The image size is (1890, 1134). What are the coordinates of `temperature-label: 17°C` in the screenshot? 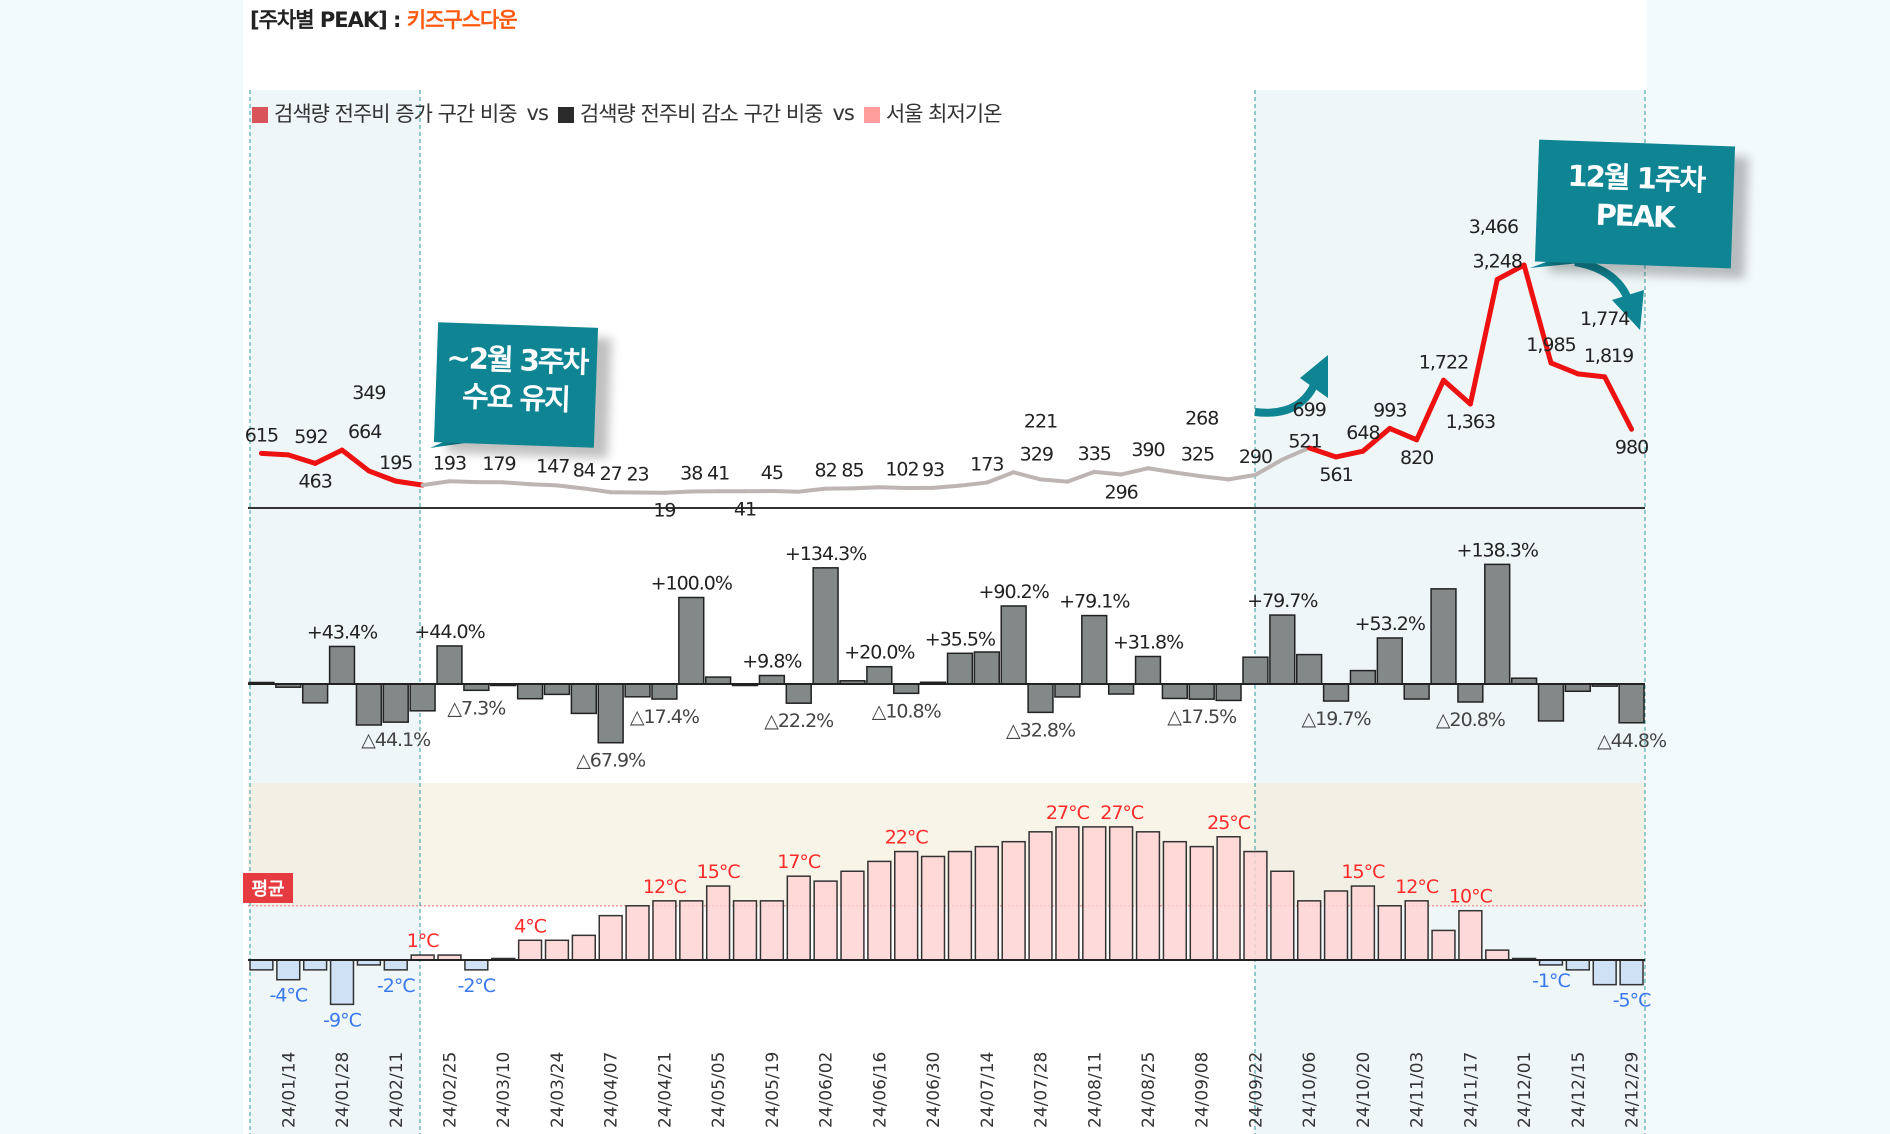 It's located at (799, 862).